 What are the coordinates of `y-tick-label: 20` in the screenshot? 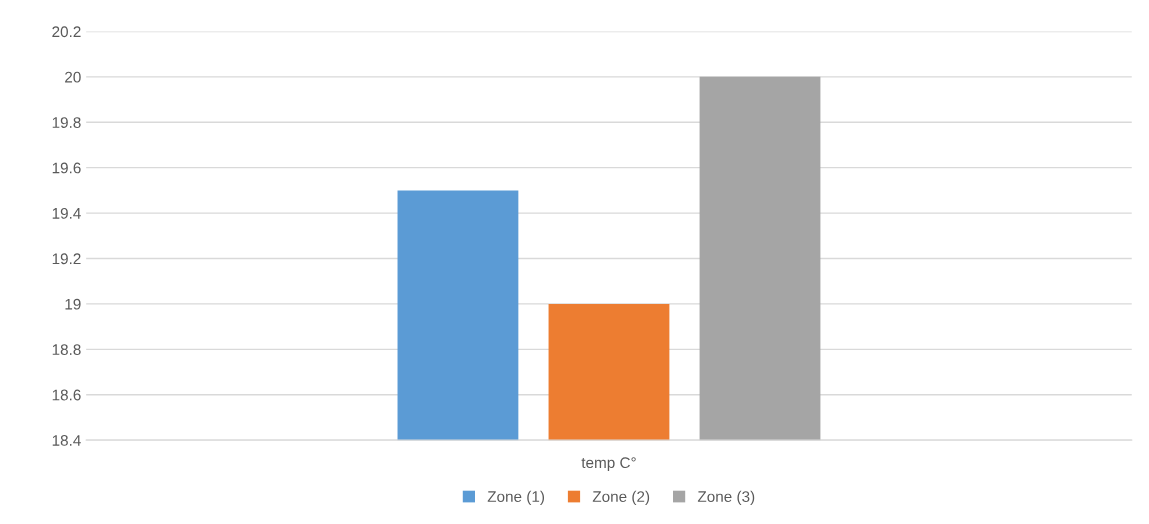 It's located at (73, 77).